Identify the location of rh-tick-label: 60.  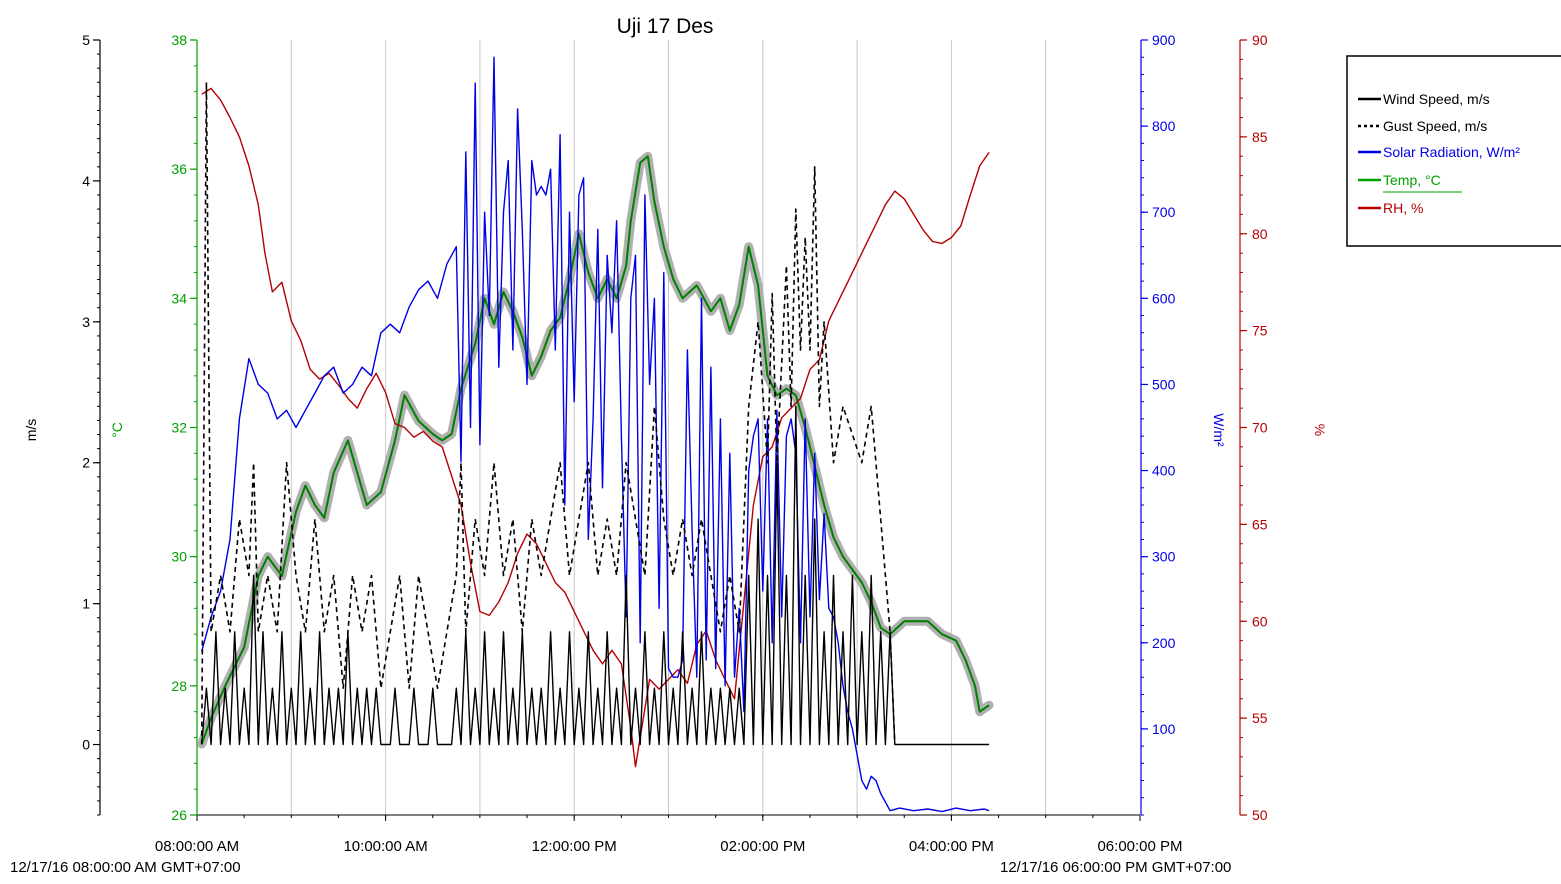
(1260, 621).